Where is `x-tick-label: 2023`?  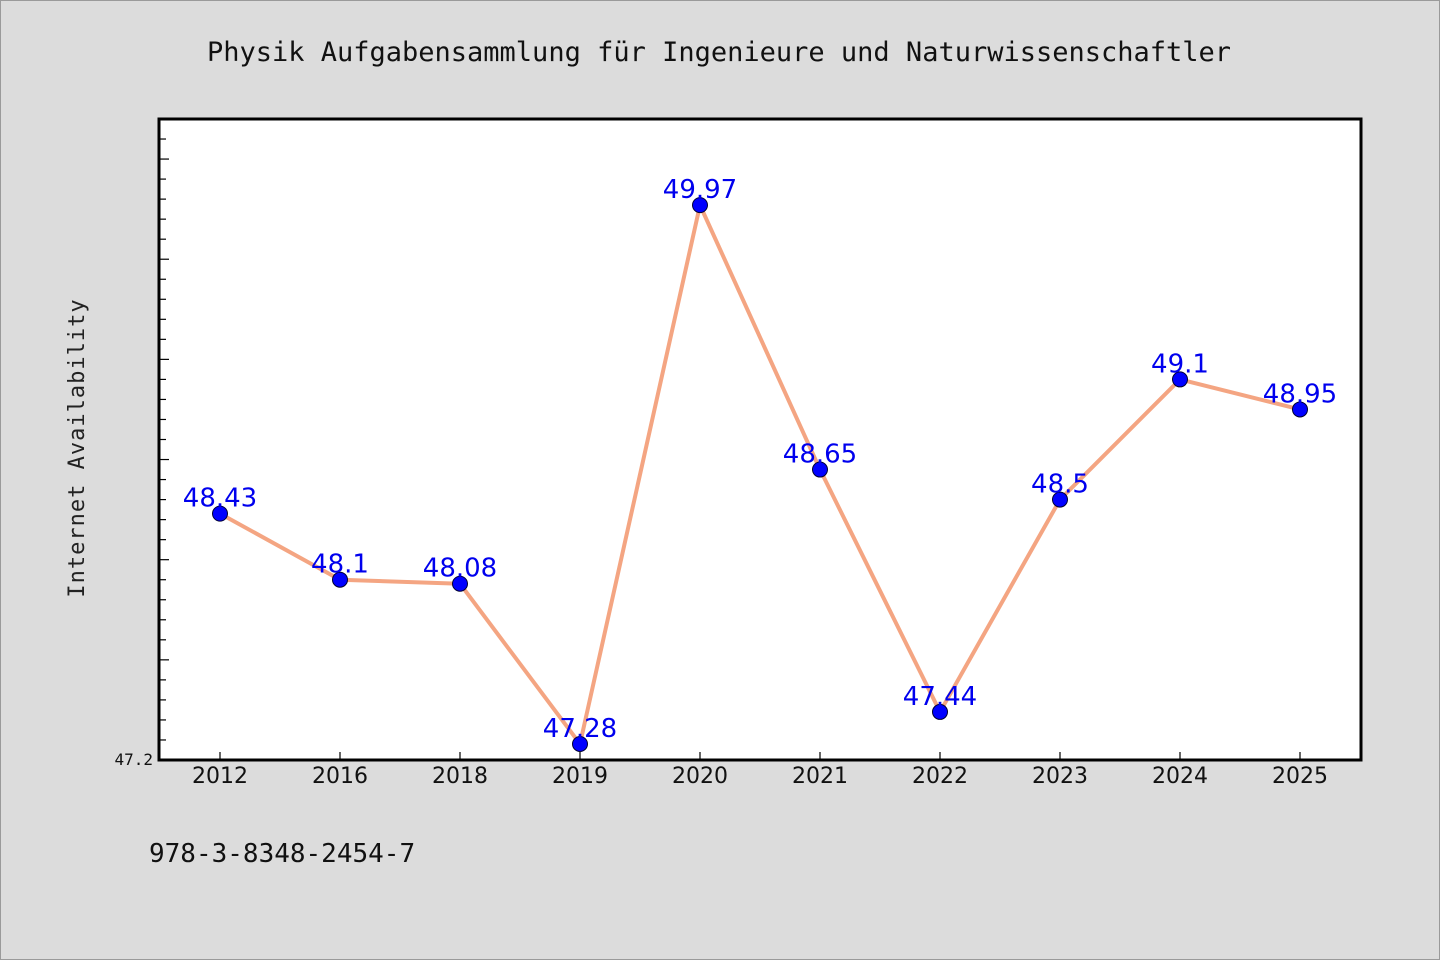 x-tick-label: 2023 is located at coordinates (1060, 776).